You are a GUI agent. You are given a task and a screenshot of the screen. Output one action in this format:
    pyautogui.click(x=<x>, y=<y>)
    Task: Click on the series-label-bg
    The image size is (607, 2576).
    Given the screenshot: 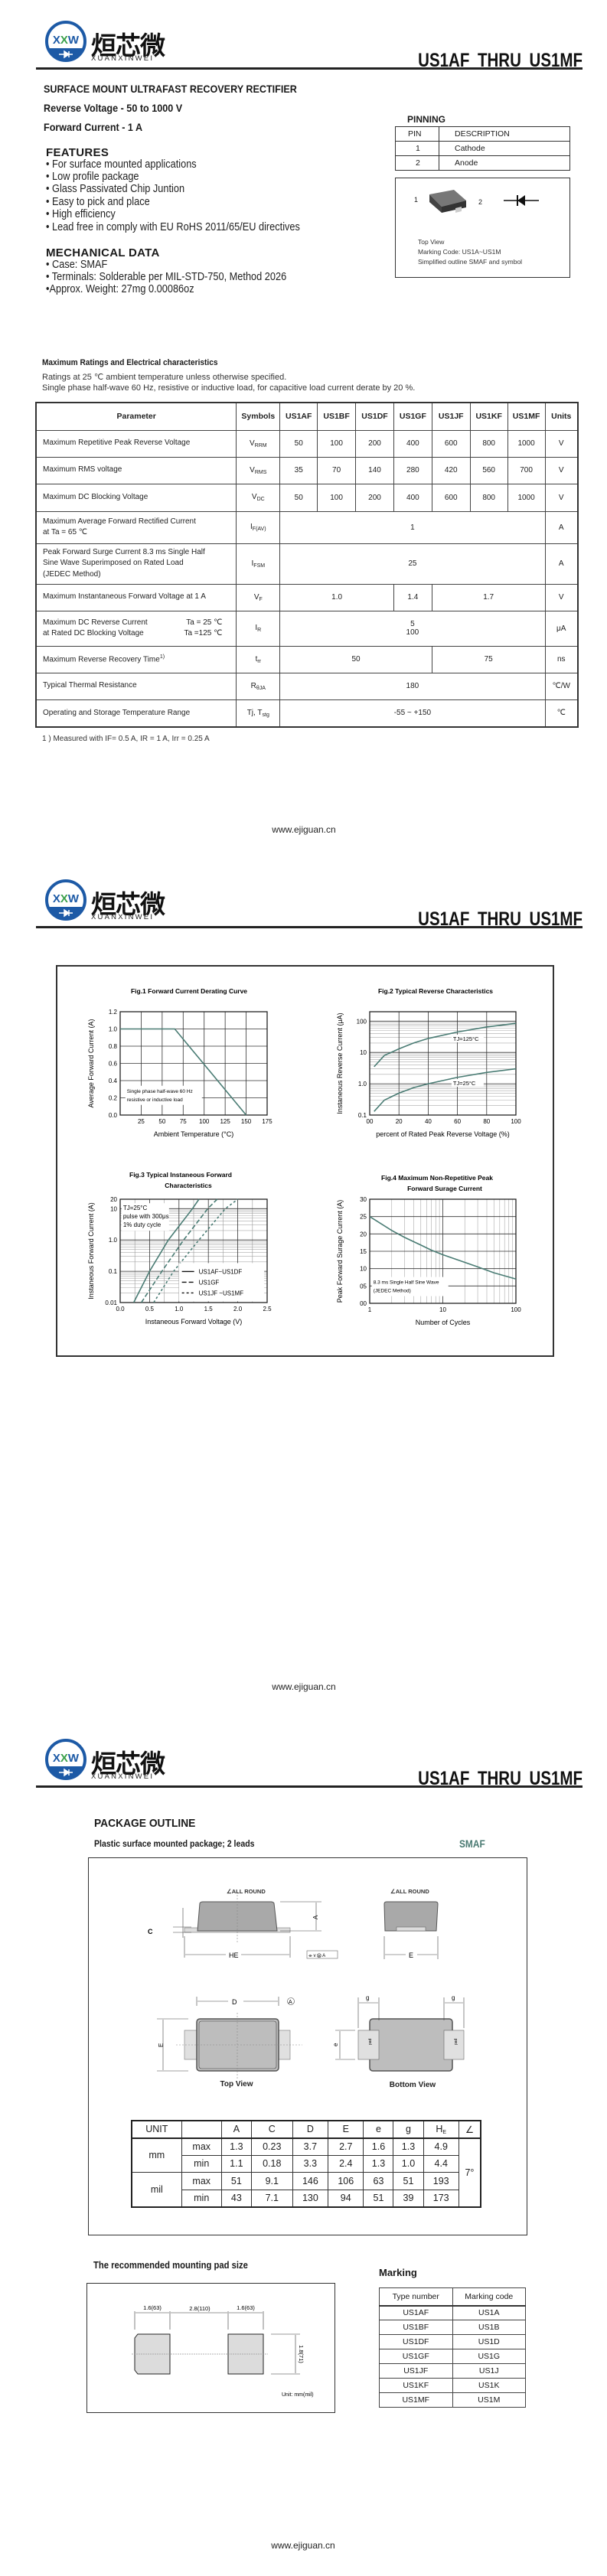 What is the action you would take?
    pyautogui.click(x=468, y=1038)
    